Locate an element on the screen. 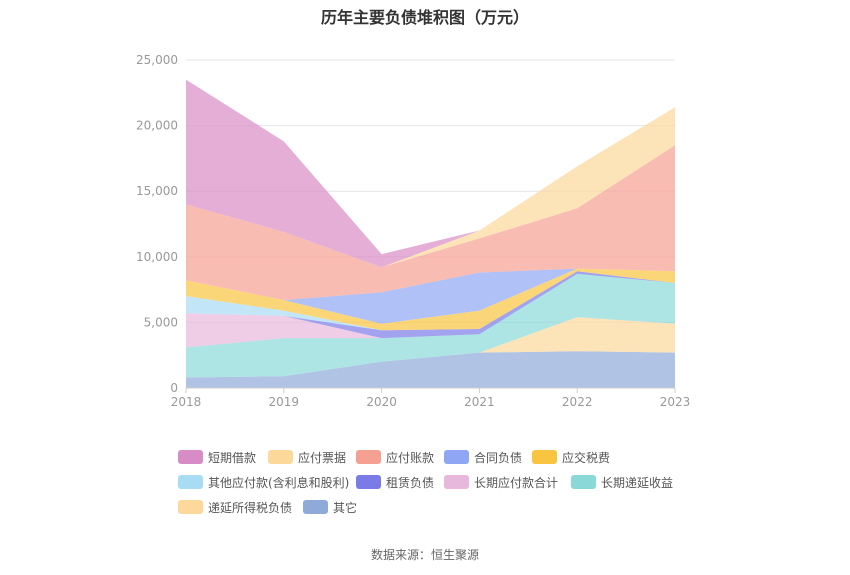  legend-label: 其他应付款(含利息和股利) is located at coordinates (279, 482).